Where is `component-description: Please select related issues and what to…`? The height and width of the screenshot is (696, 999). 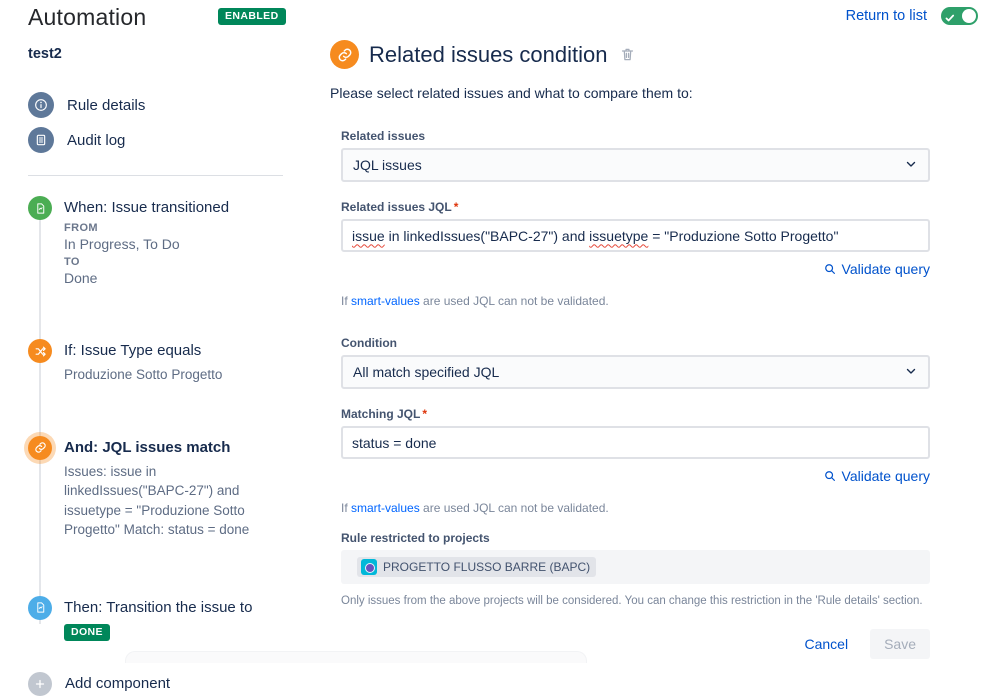
component-description: Please select related issues and what to… is located at coordinates (511, 93).